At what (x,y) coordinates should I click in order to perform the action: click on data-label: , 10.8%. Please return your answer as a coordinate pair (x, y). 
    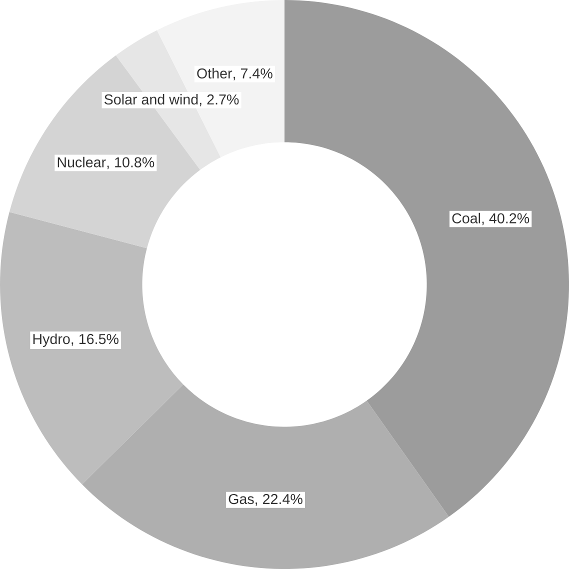
    Looking at the image, I should click on (130, 163).